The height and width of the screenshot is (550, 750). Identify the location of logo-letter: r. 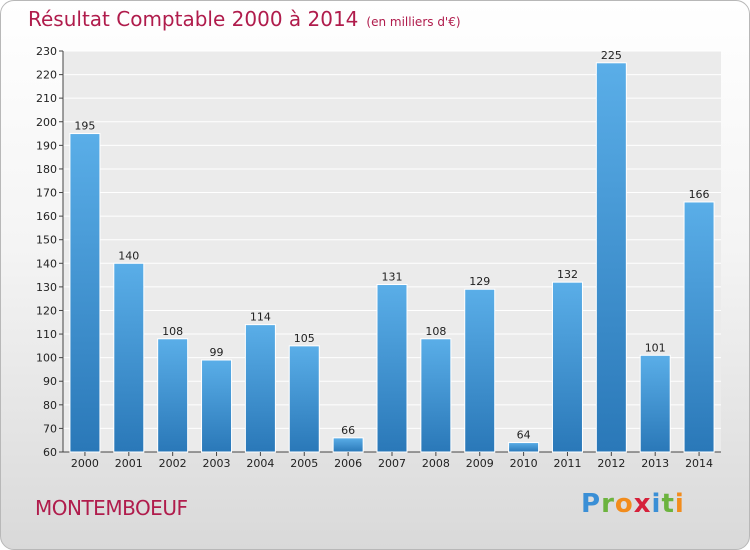
(608, 504).